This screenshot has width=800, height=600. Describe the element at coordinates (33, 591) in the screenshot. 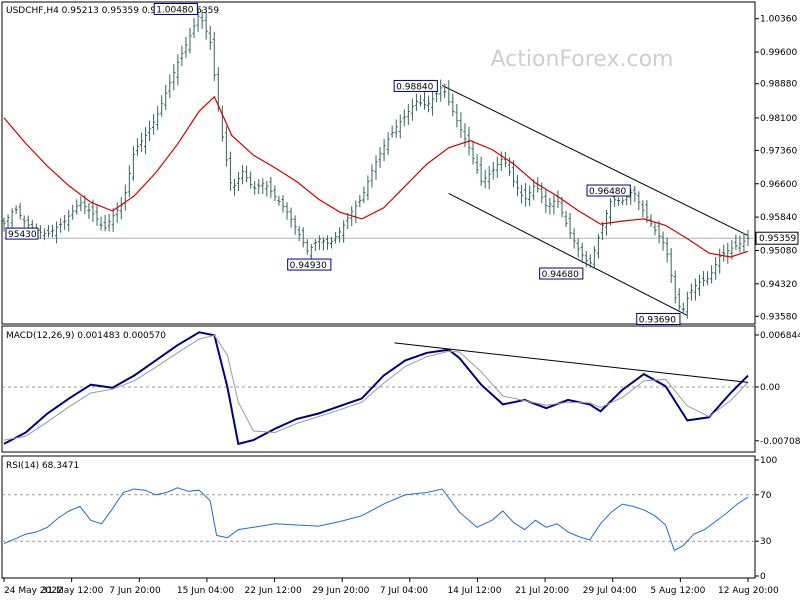

I see `time-axis-tick-label: 24 May 2022` at that location.